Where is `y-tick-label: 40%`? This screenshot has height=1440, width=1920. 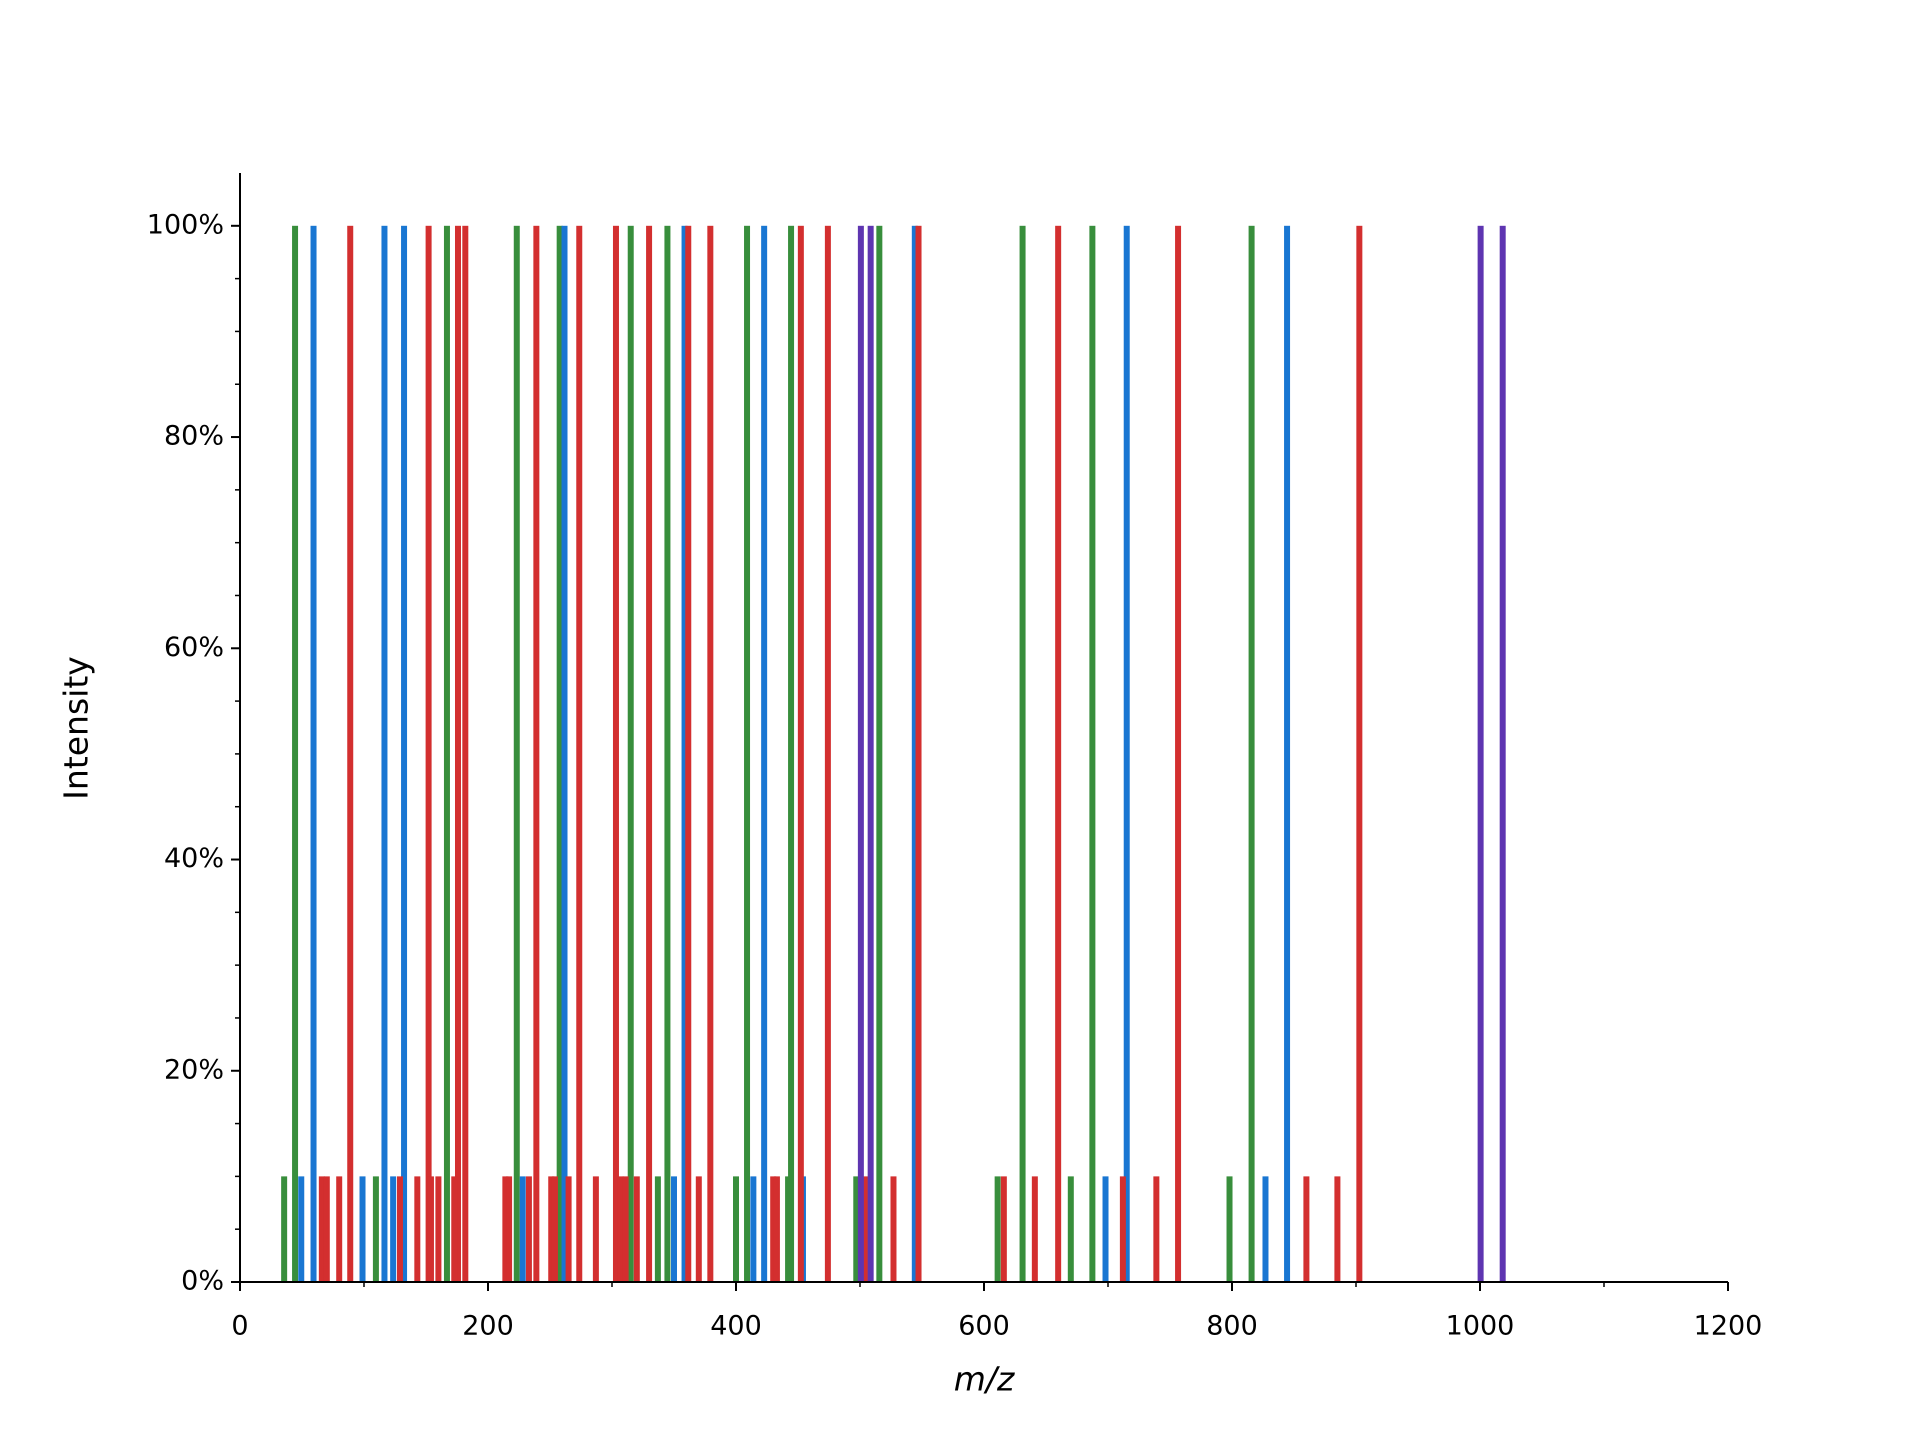
y-tick-label: 40% is located at coordinates (194, 858).